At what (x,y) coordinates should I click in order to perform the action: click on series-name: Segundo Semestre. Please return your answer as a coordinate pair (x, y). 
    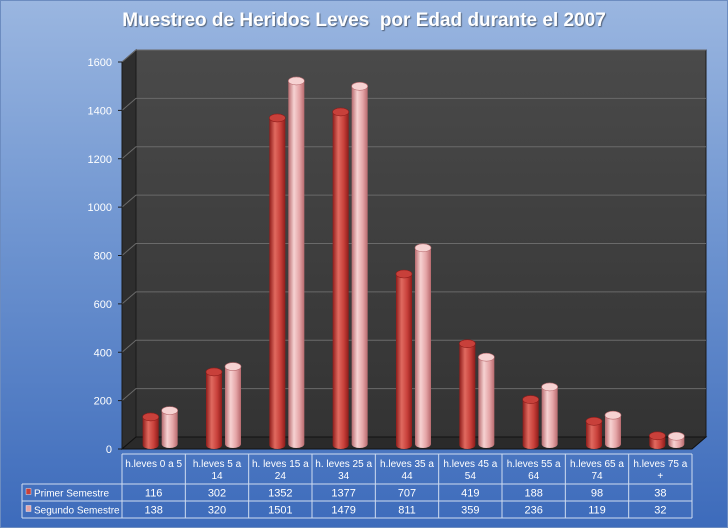
    Looking at the image, I should click on (77, 511).